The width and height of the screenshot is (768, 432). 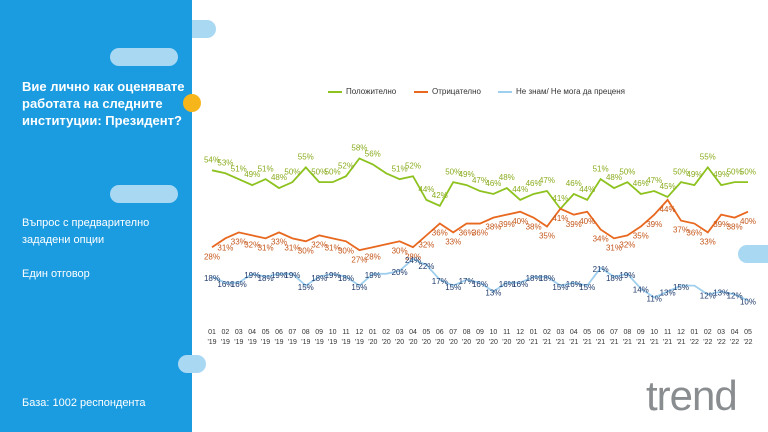 I want to click on data-label: 42%, so click(x=440, y=195).